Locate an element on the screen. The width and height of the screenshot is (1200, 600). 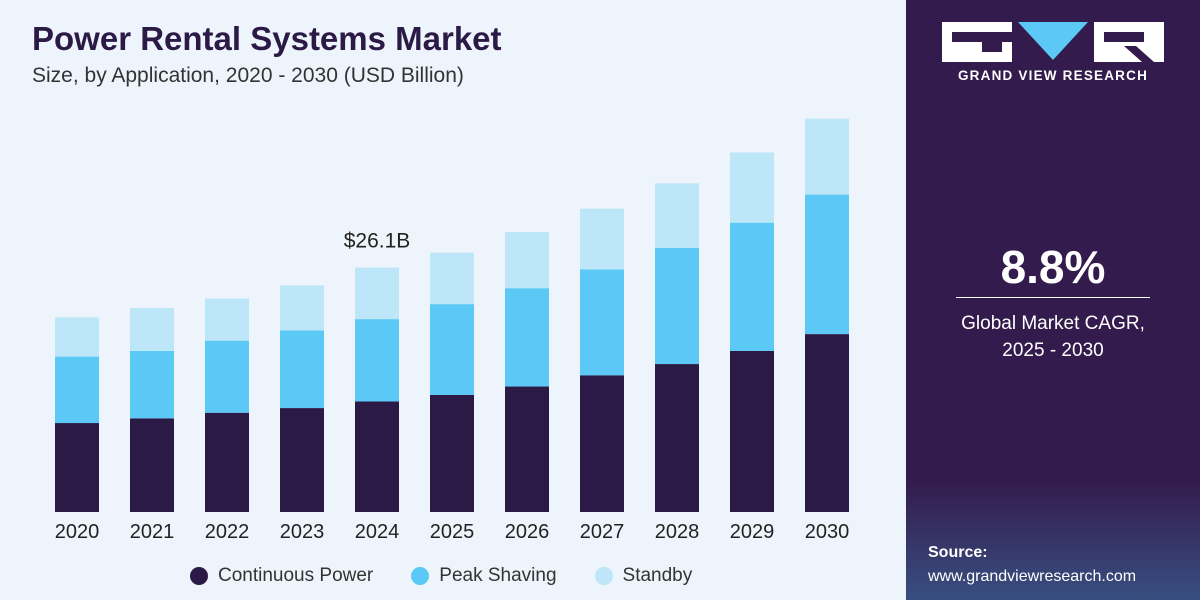
legend-item: Standby is located at coordinates (643, 576).